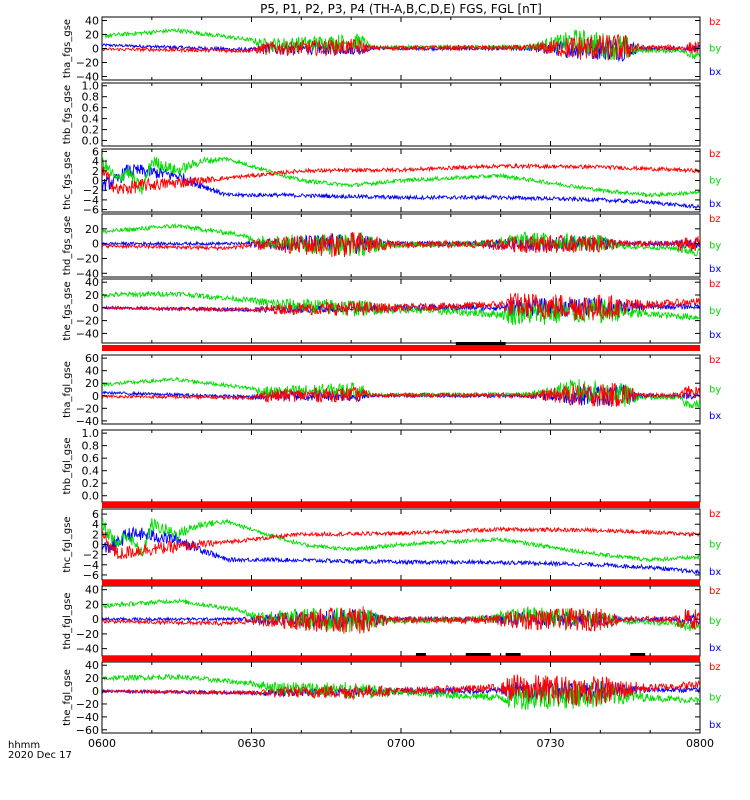 The width and height of the screenshot is (750, 800). What do you see at coordinates (67, 544) in the screenshot?
I see `y-axis-label: thc_fgl_gse` at bounding box center [67, 544].